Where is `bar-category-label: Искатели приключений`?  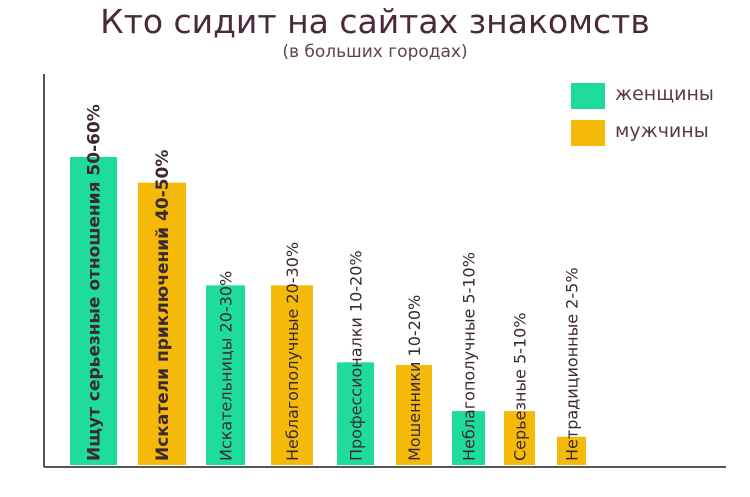 bar-category-label: Искатели приключений is located at coordinates (163, 344).